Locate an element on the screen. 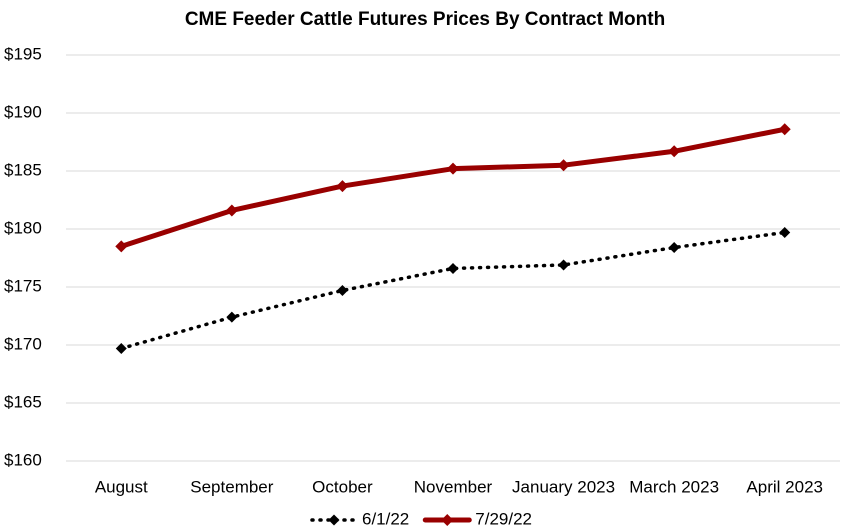 This screenshot has width=842, height=532. y-tick-label: $170 is located at coordinates (23, 343).